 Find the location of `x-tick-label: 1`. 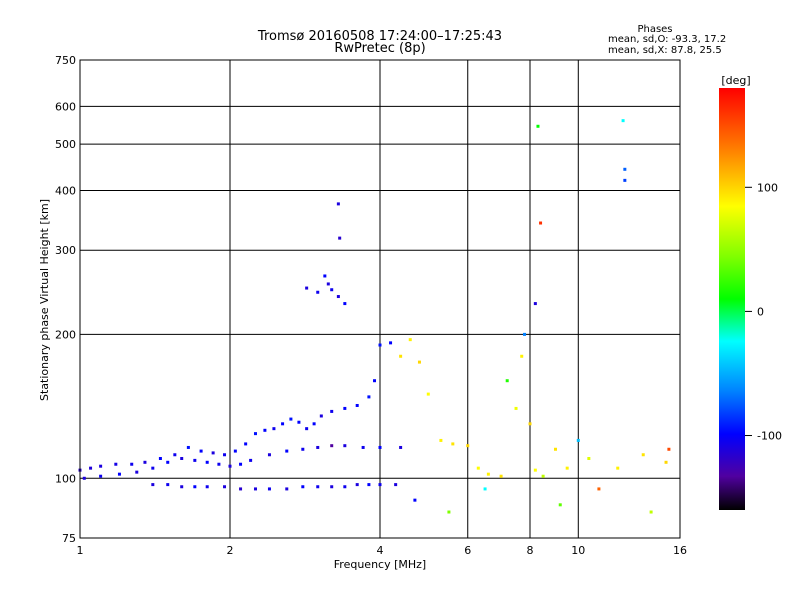

x-tick-label: 1 is located at coordinates (80, 550).